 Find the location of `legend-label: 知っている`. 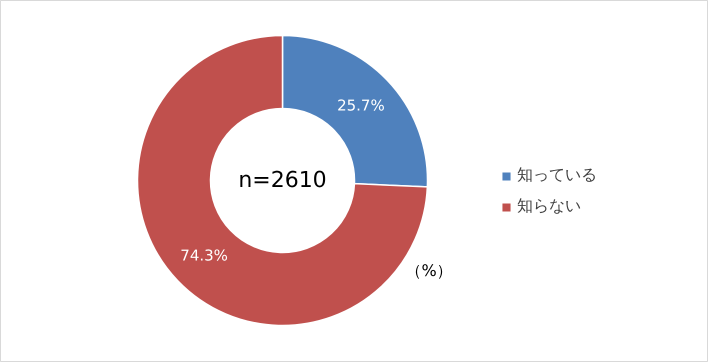

legend-label: 知っている is located at coordinates (557, 175).